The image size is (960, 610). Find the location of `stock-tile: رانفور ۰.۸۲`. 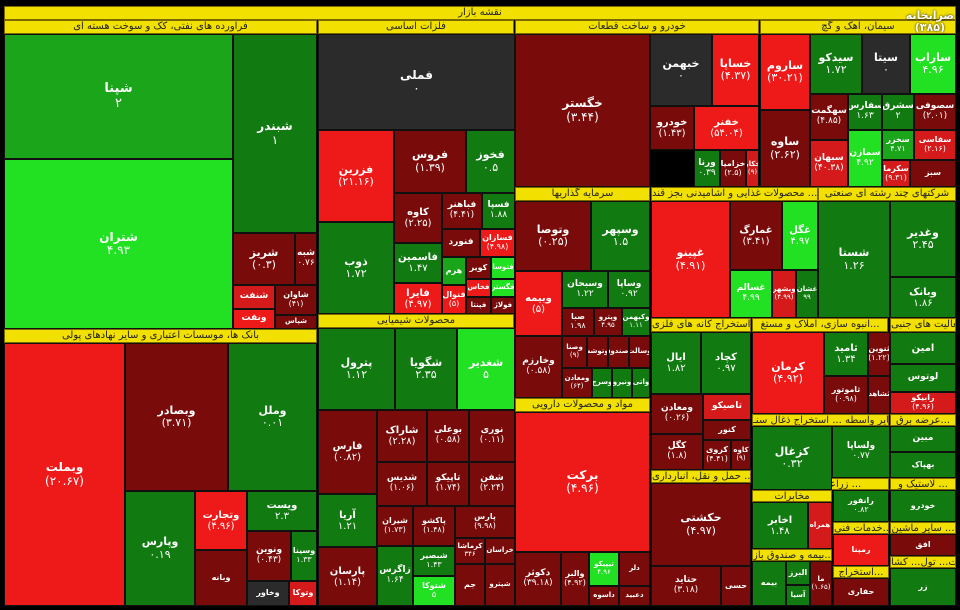

stock-tile: رانفور ۰.۸۲ is located at coordinates (861, 506).